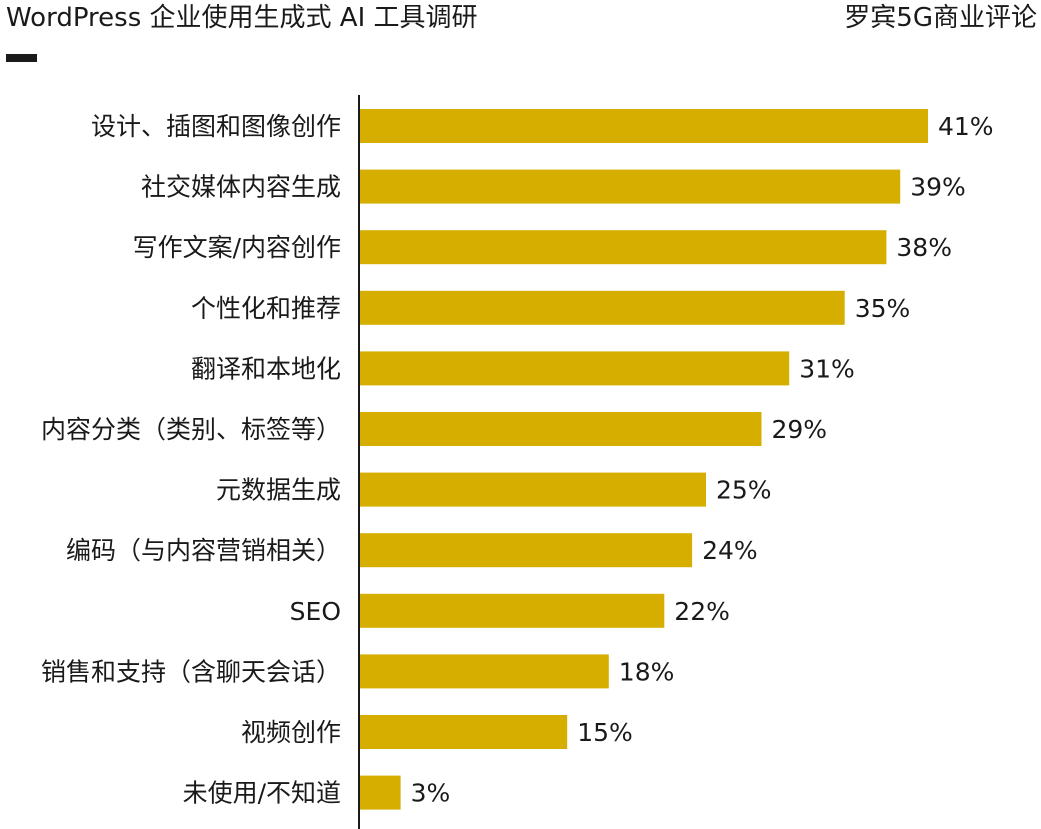 The height and width of the screenshot is (829, 1041). I want to click on value-label: 35%, so click(883, 308).